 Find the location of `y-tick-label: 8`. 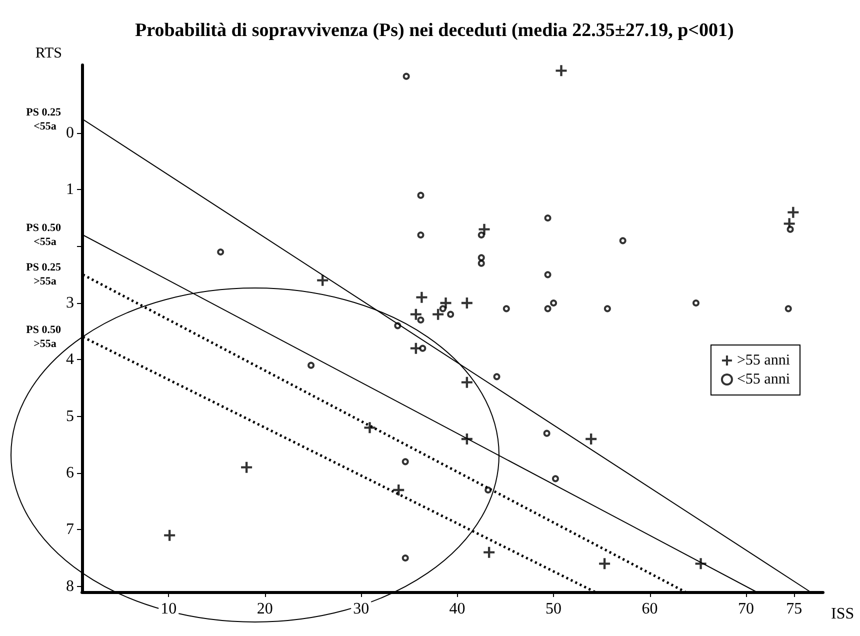

y-tick-label: 8 is located at coordinates (70, 586).